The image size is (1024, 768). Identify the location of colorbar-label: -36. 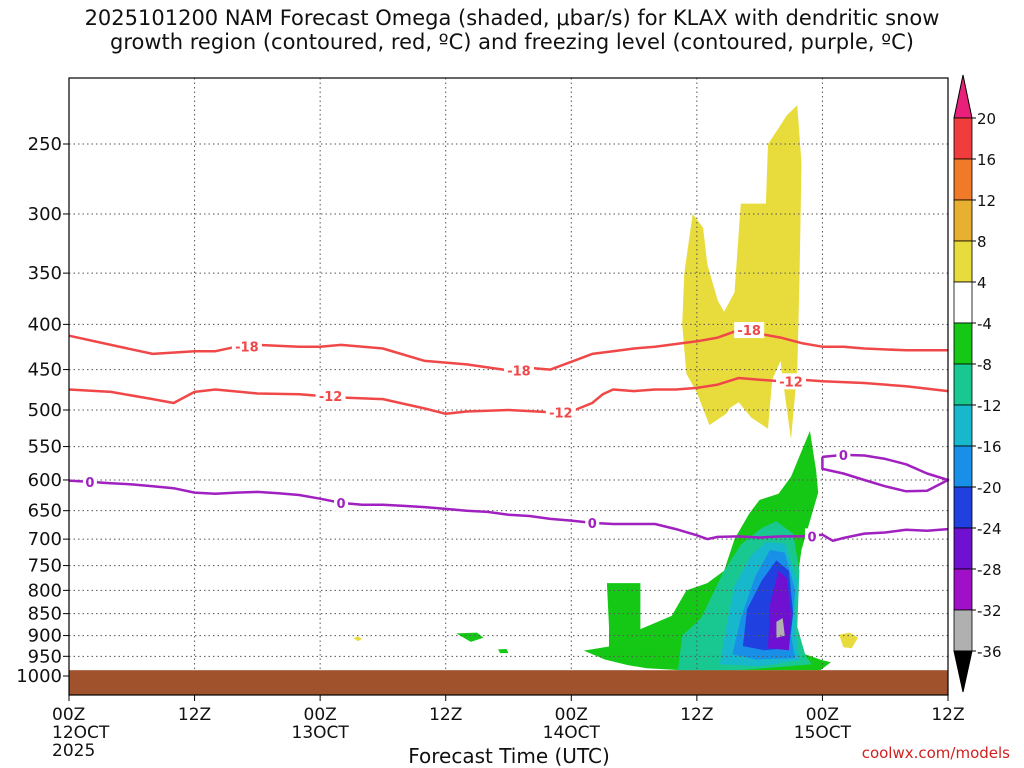
(989, 652).